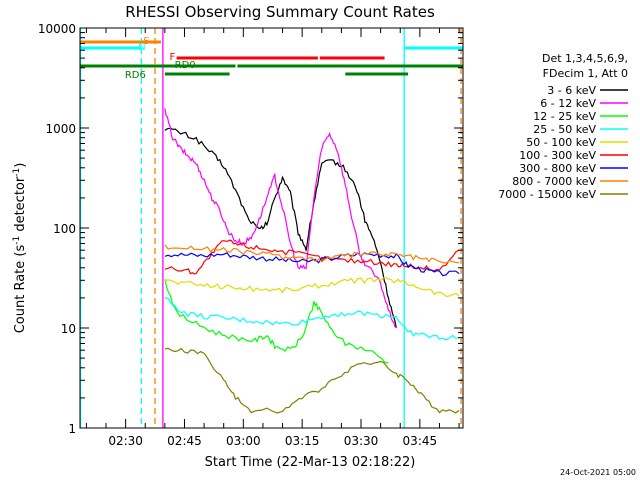 This screenshot has height=480, width=640. Describe the element at coordinates (547, 194) in the screenshot. I see `legend-entry-label: 7000 - 15000 keV` at that location.